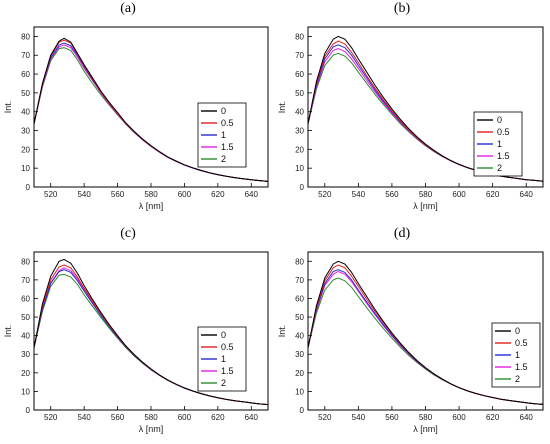  I want to click on panel-label: (c), so click(128, 233).